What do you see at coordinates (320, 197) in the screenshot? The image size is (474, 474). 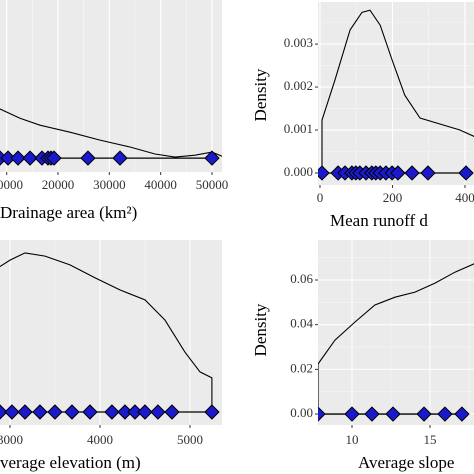 I see `x-tick-label: 0` at bounding box center [320, 197].